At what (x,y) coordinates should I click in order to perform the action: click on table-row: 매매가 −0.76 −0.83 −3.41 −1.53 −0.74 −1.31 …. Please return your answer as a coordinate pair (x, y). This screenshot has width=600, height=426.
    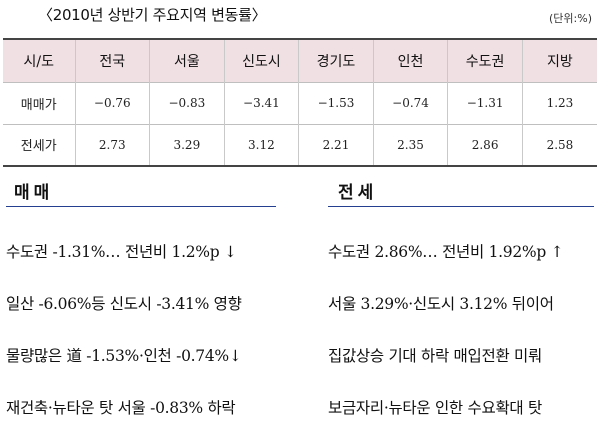
    Looking at the image, I should click on (300, 103).